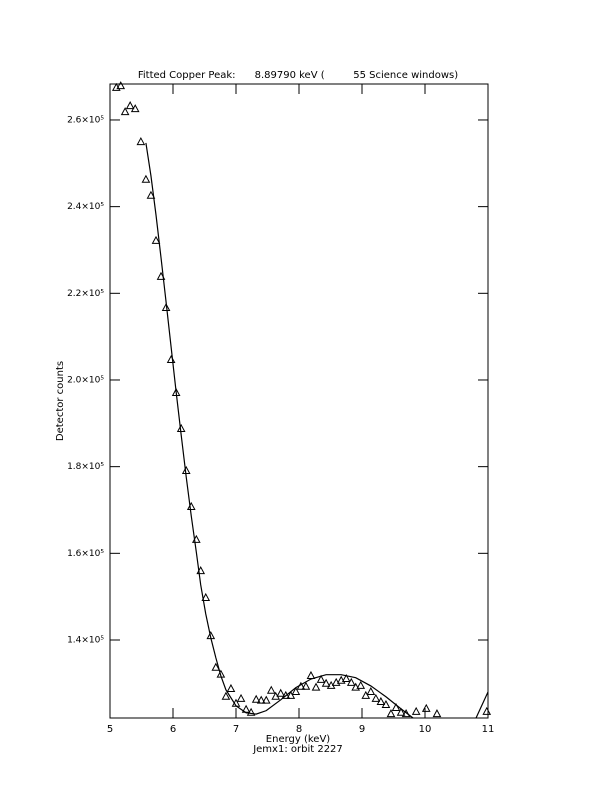  I want to click on x-tick-label: 8, so click(299, 729).